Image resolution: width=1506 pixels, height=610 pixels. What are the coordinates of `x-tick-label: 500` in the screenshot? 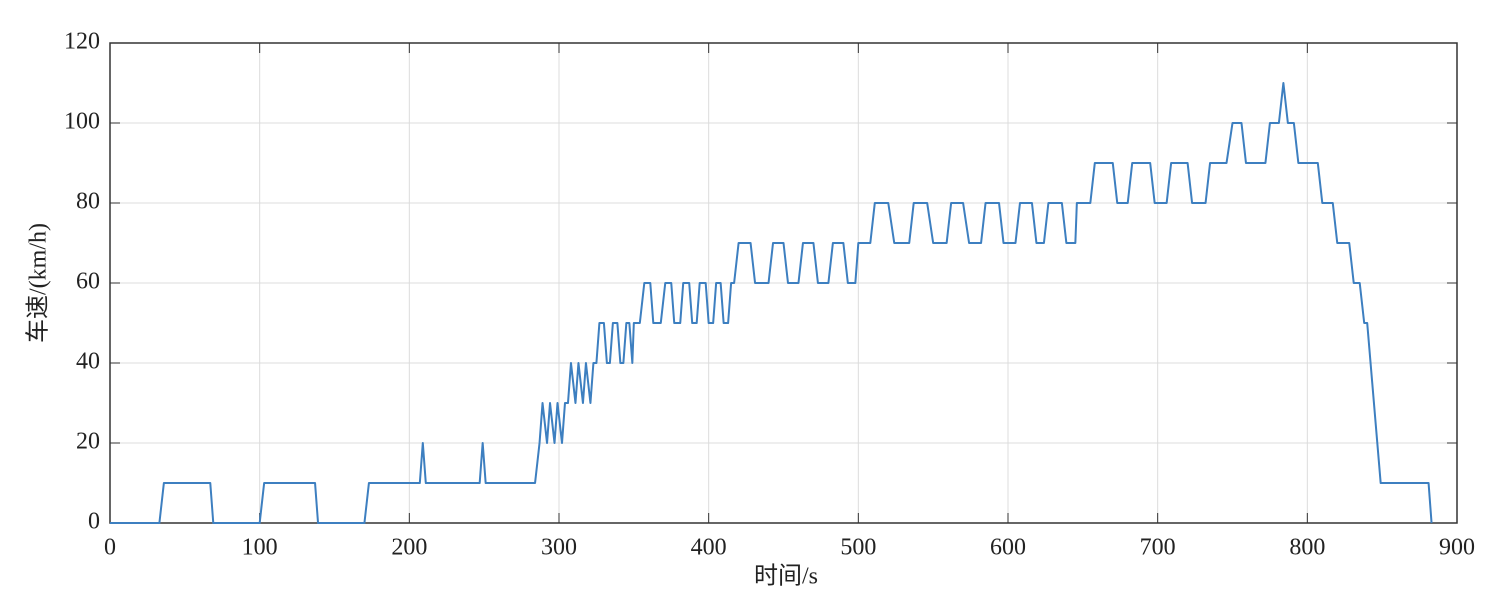 It's located at (858, 548).